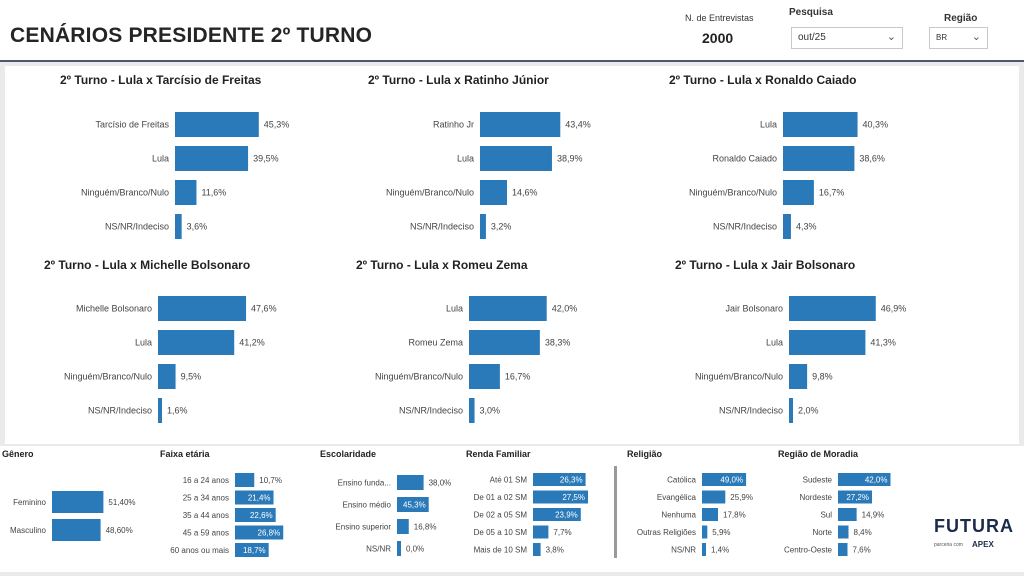 The height and width of the screenshot is (576, 1024). I want to click on chart-title-tarcisio: 2º Turno - Lula x Tarcísio de Freitas, so click(161, 80).